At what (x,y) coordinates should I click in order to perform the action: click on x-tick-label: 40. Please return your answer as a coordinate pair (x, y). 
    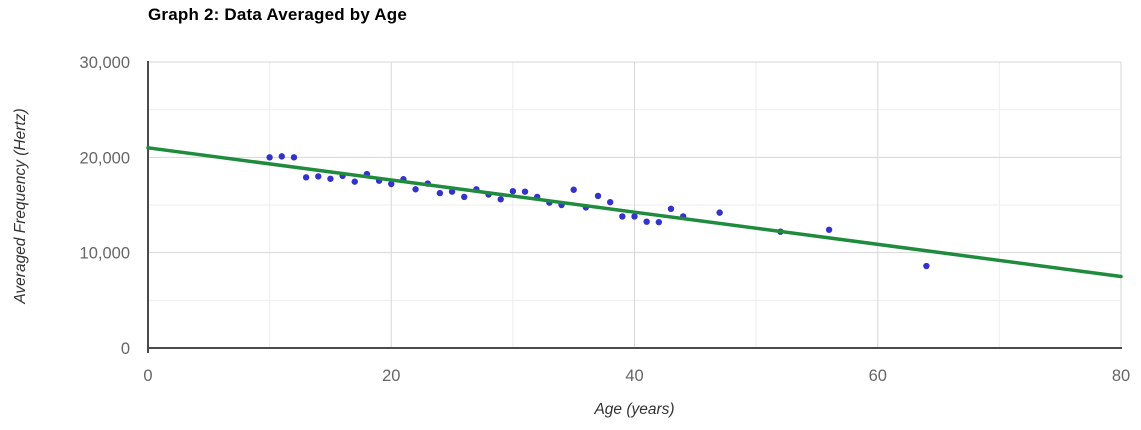
    Looking at the image, I should click on (634, 376).